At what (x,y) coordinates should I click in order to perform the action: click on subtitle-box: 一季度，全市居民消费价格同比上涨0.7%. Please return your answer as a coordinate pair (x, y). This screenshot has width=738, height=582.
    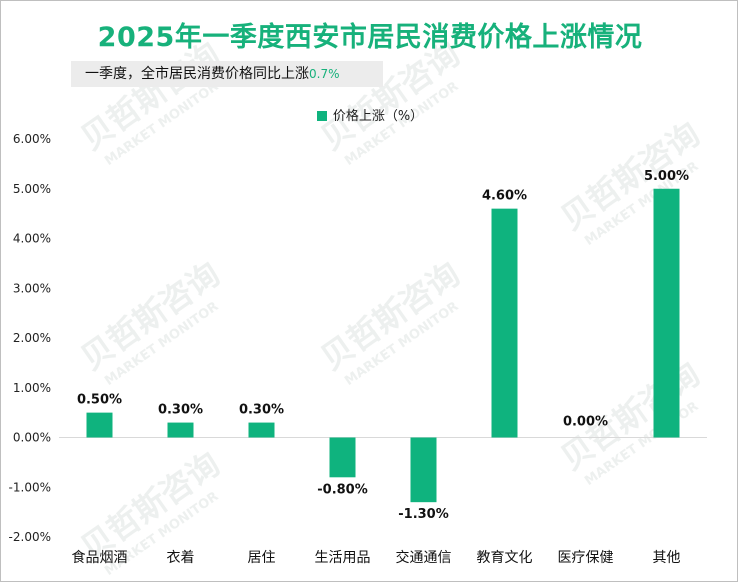
    Looking at the image, I should click on (227, 74).